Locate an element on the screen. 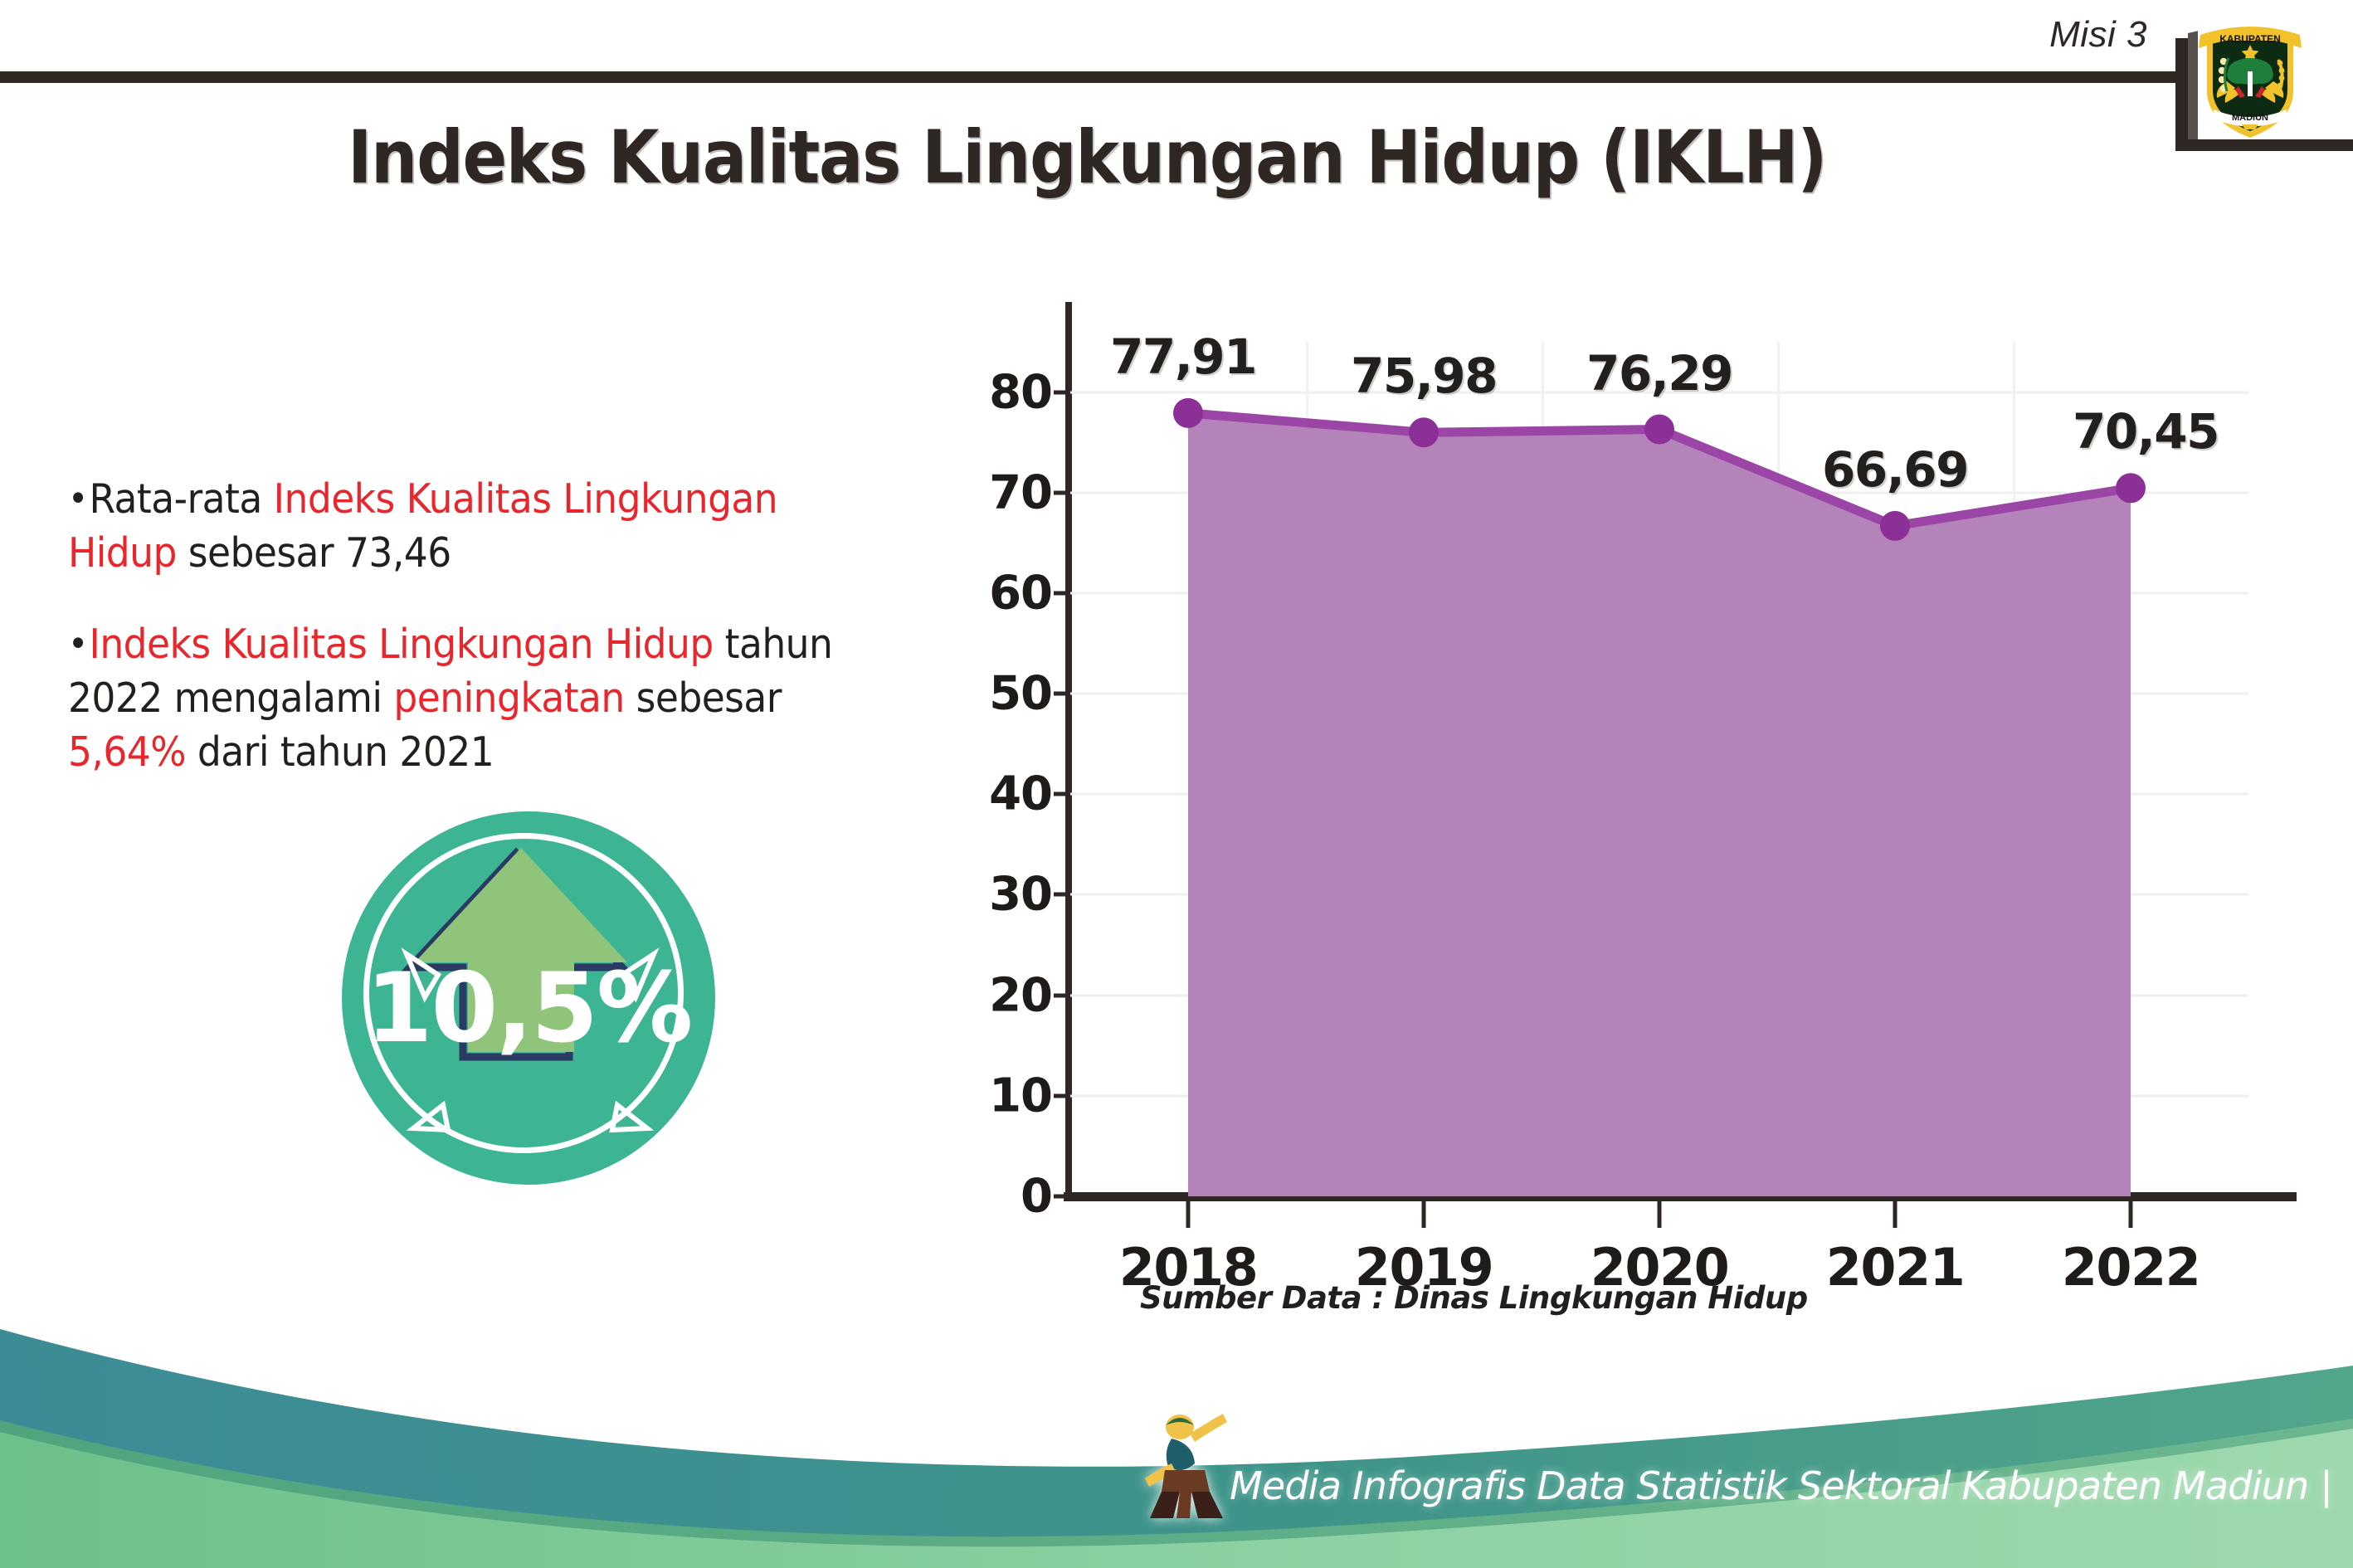 This screenshot has width=2353, height=1568. x-axis-tick-label: 2021 is located at coordinates (1895, 1267).